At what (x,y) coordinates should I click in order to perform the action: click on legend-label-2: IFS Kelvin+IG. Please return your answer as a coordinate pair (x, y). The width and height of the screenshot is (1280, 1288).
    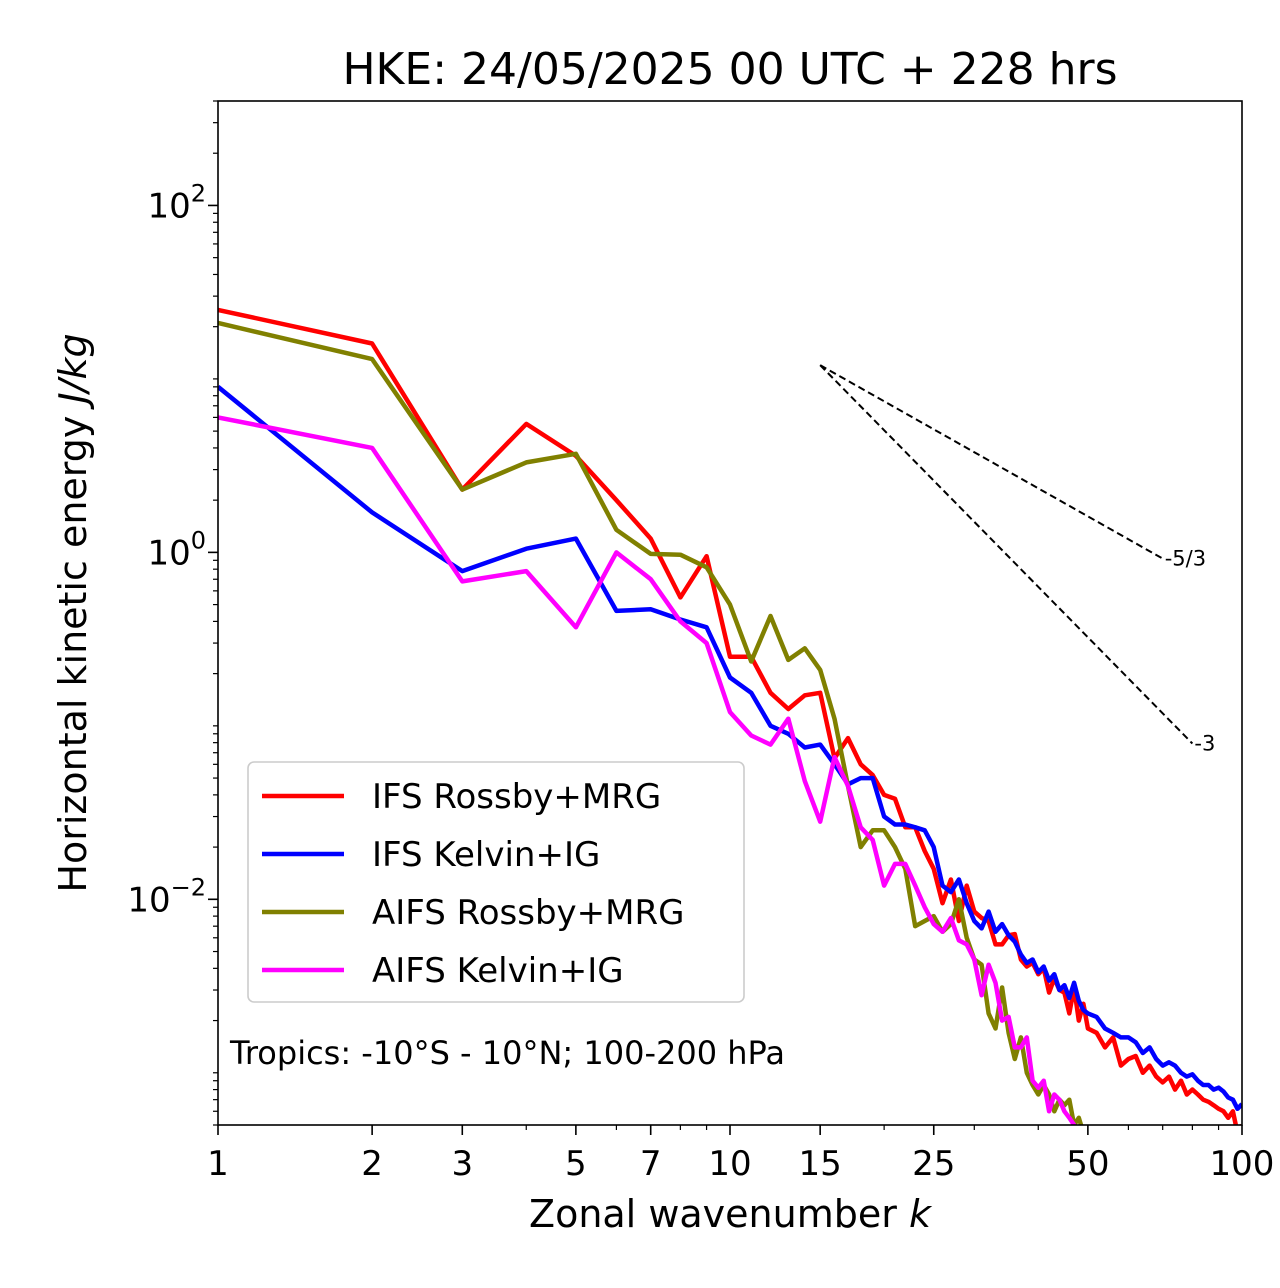
    Looking at the image, I should click on (486, 855).